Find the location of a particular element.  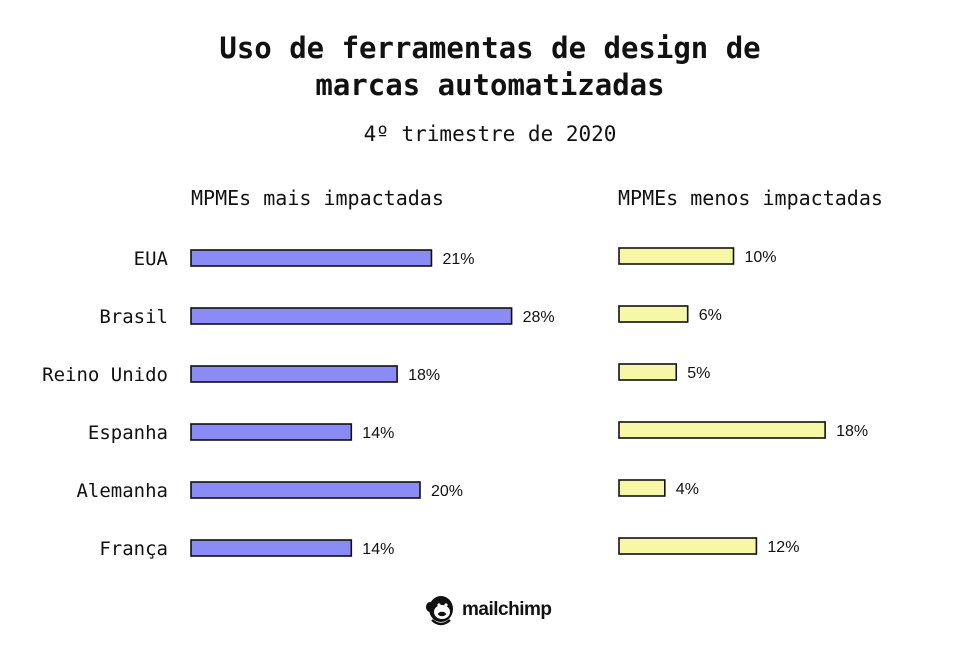

series-header: MPMEs mais impactadas is located at coordinates (317, 198).